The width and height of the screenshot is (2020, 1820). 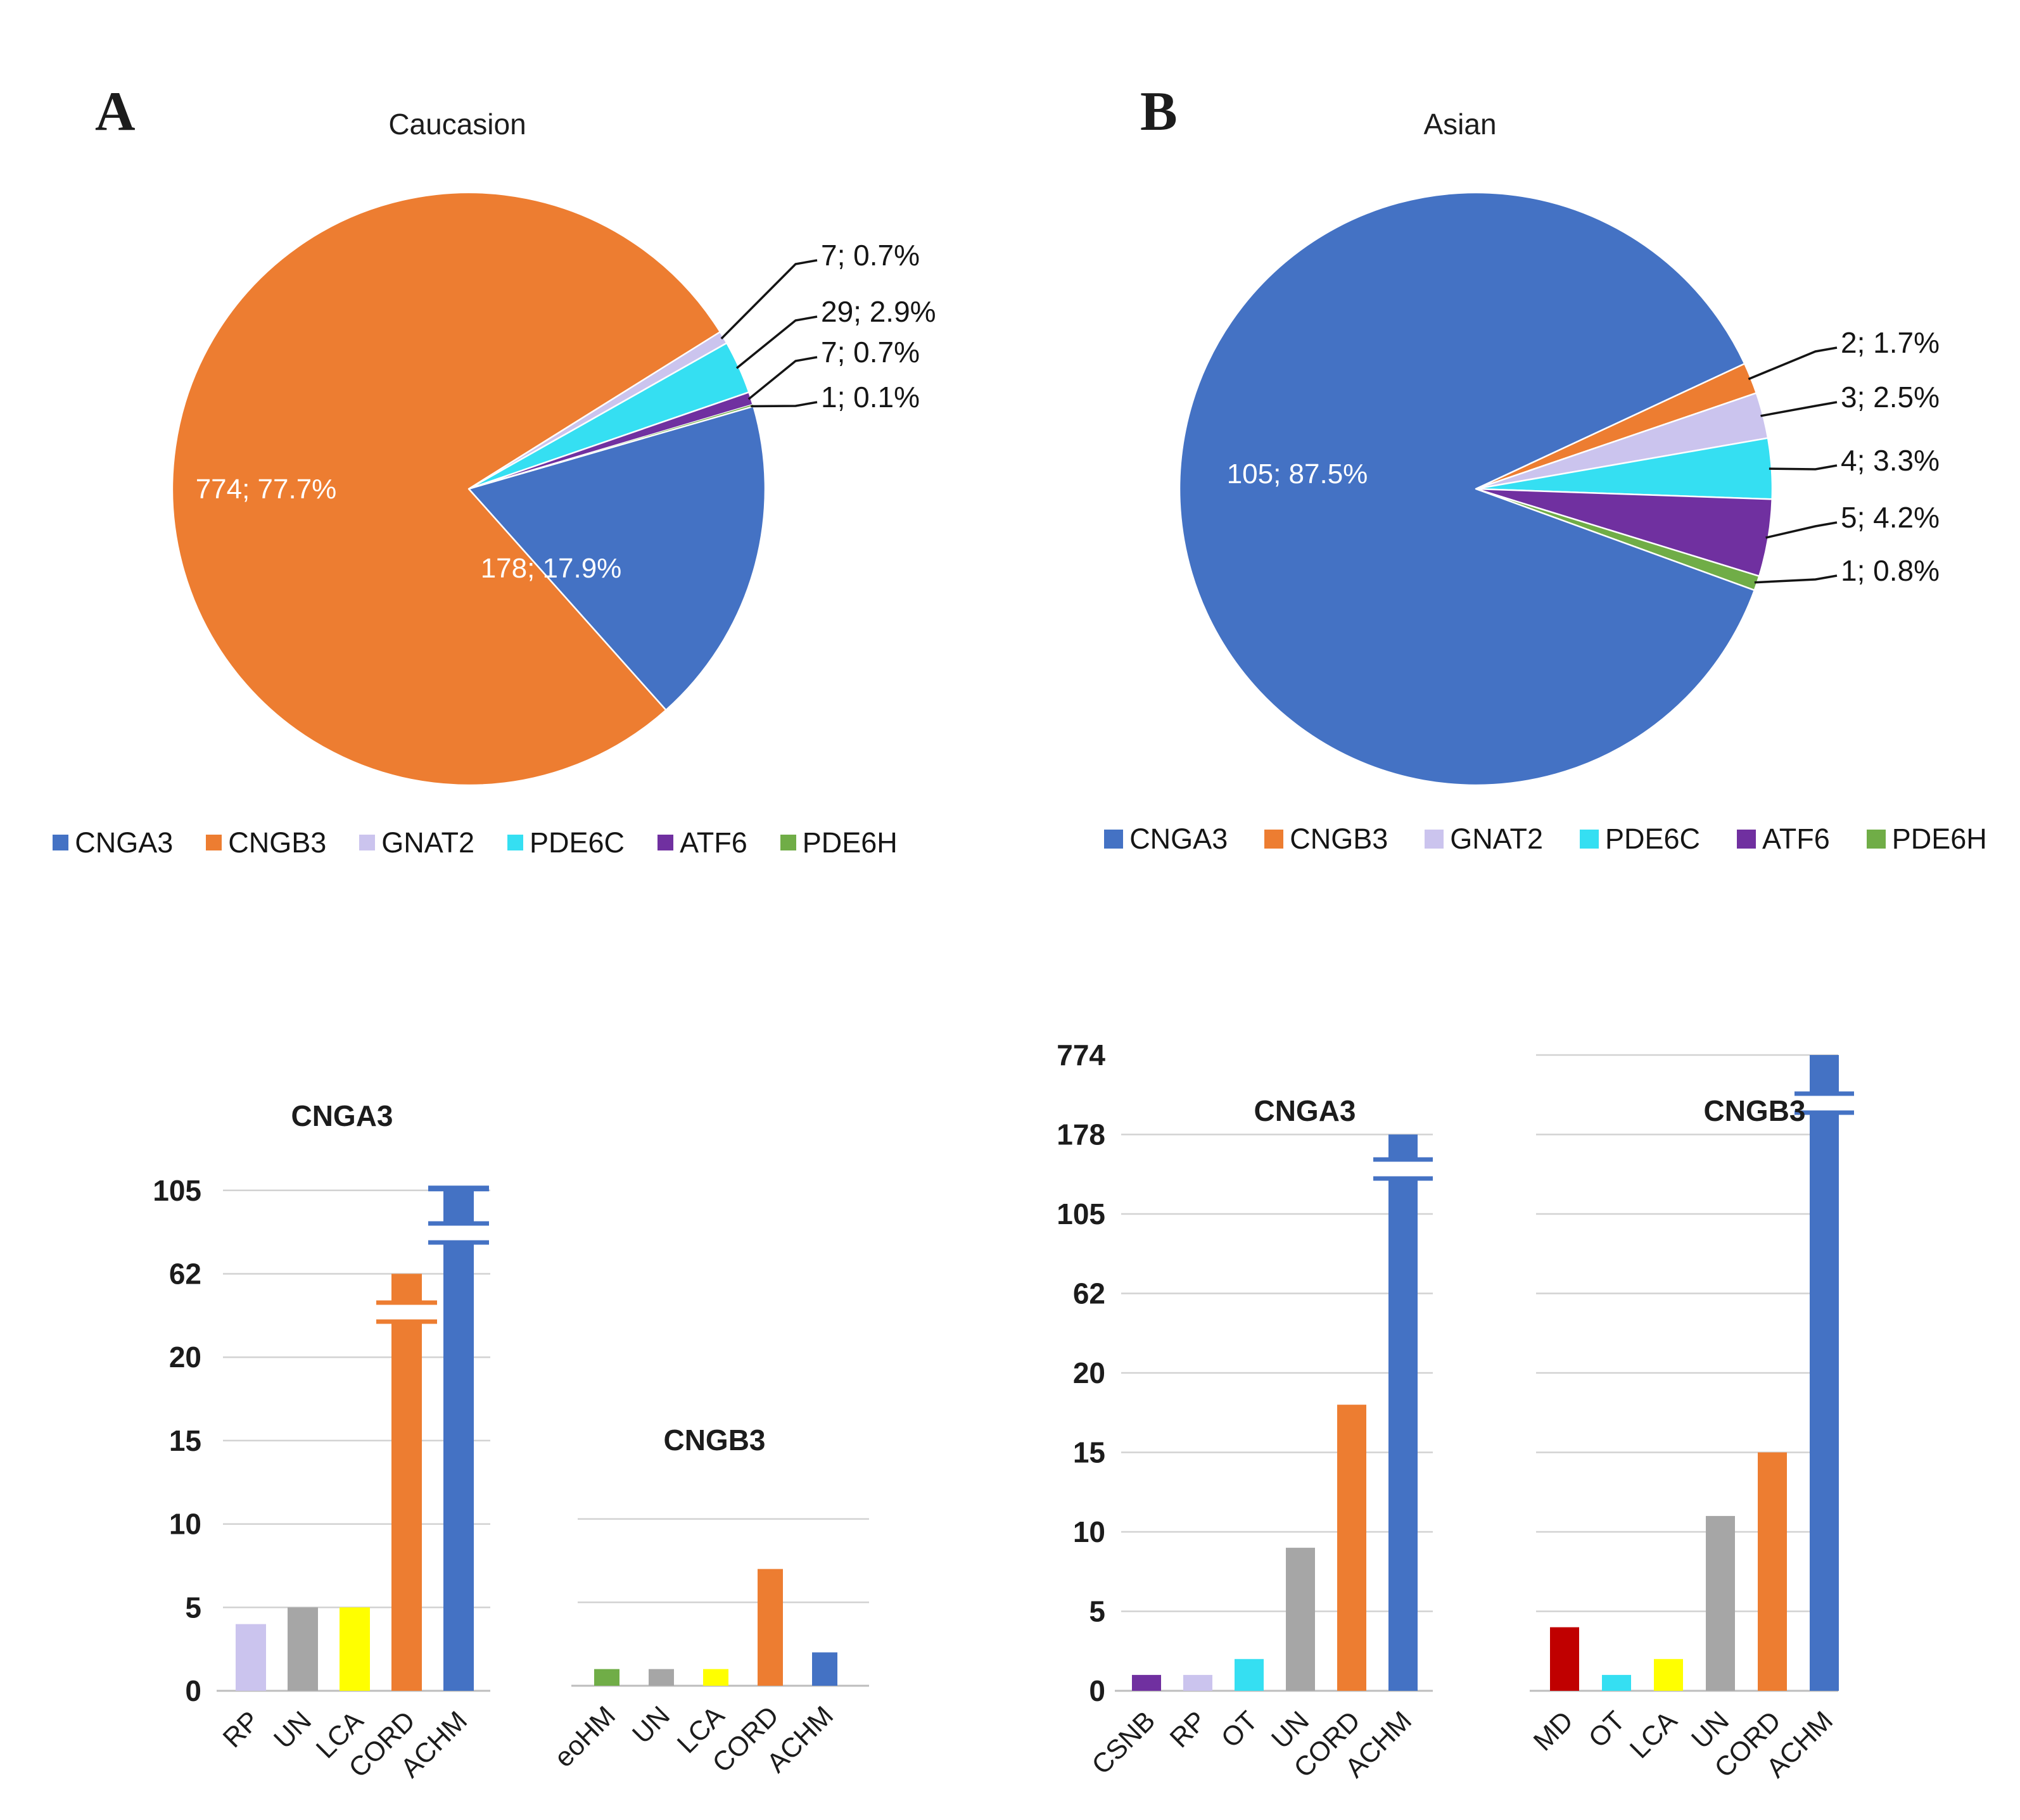 I want to click on legend-asian: CNGA3 CNGB3 GNAT2 PDE6C ATF6 PDE6H, so click(x=1546, y=839).